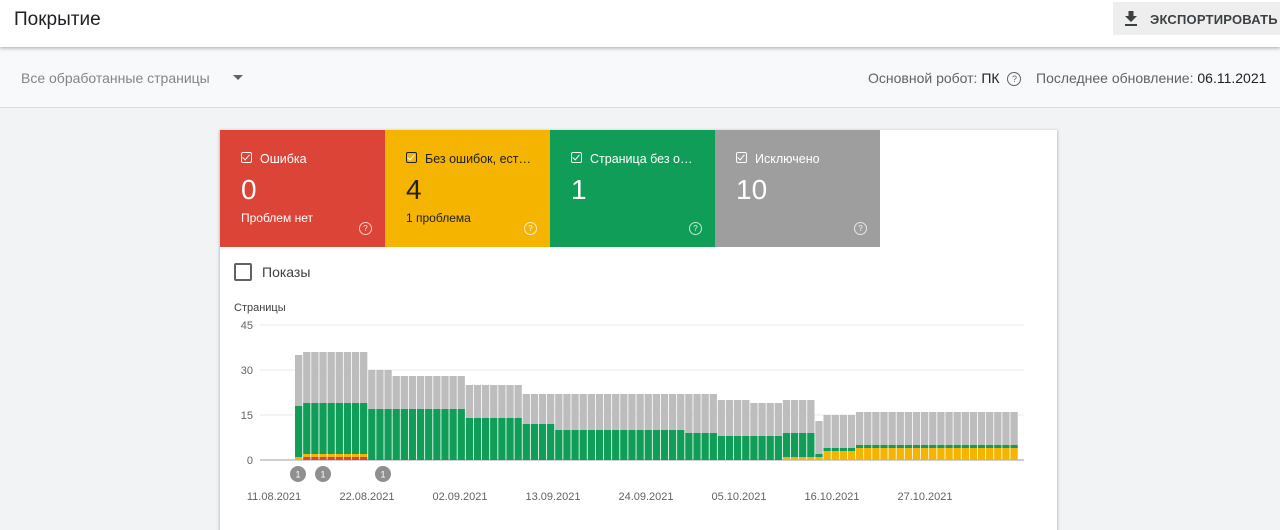 Image resolution: width=1280 pixels, height=530 pixels. What do you see at coordinates (831, 497) in the screenshot?
I see `x-tick-label: 16.10.2021` at bounding box center [831, 497].